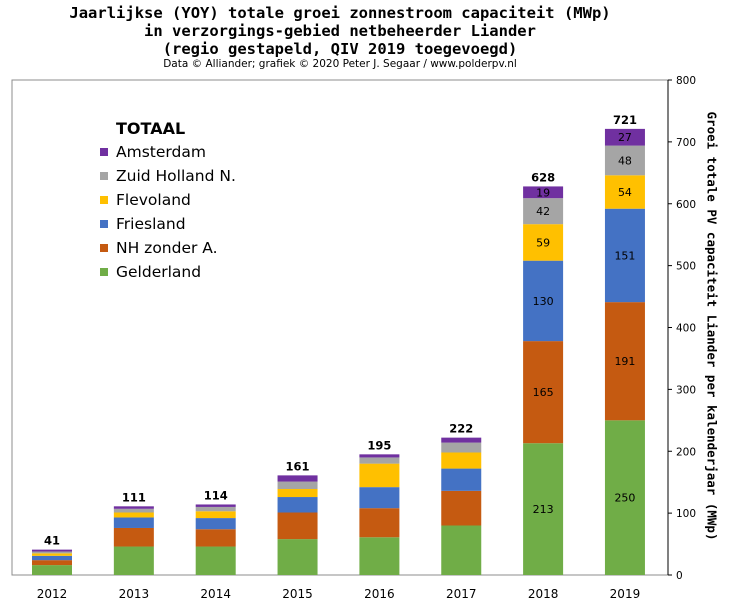  I want to click on bar-stack-2017: 222, so click(461, 498).